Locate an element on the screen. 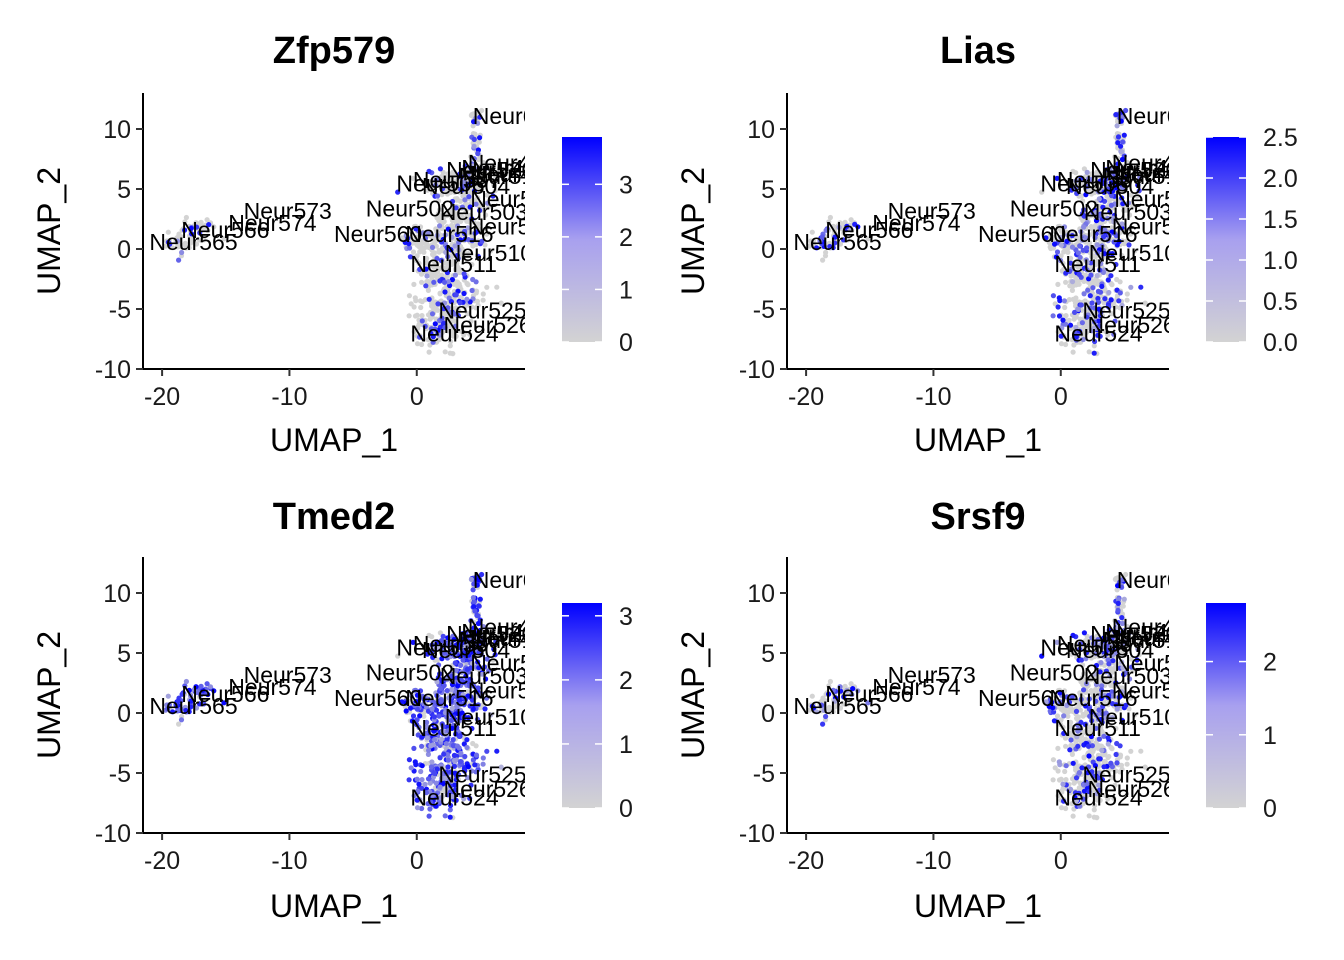  cluster-label: Neur509 is located at coordinates (512, 227).